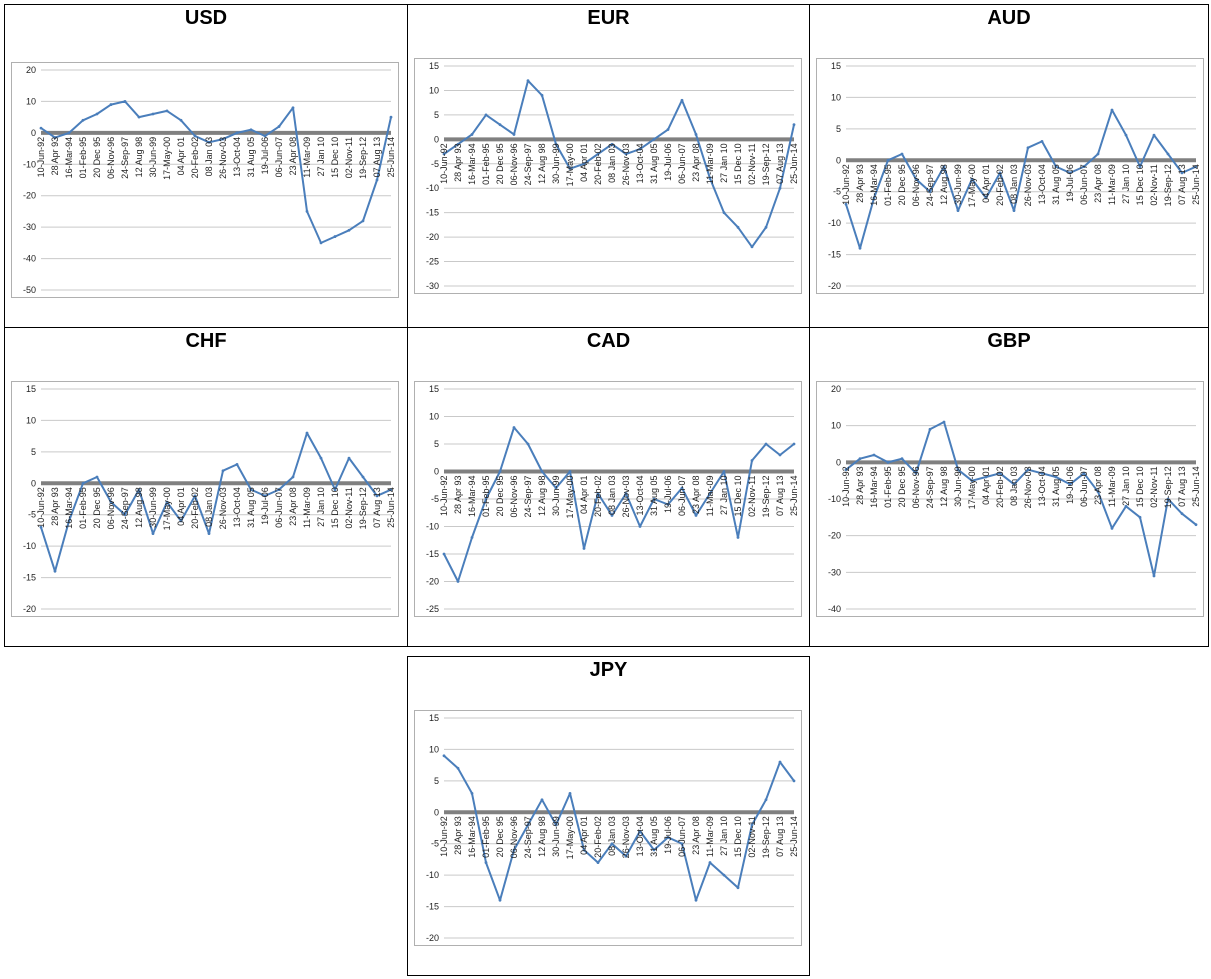 The width and height of the screenshot is (1211, 979). What do you see at coordinates (837, 192) in the screenshot?
I see `y-tick-label: -5` at bounding box center [837, 192].